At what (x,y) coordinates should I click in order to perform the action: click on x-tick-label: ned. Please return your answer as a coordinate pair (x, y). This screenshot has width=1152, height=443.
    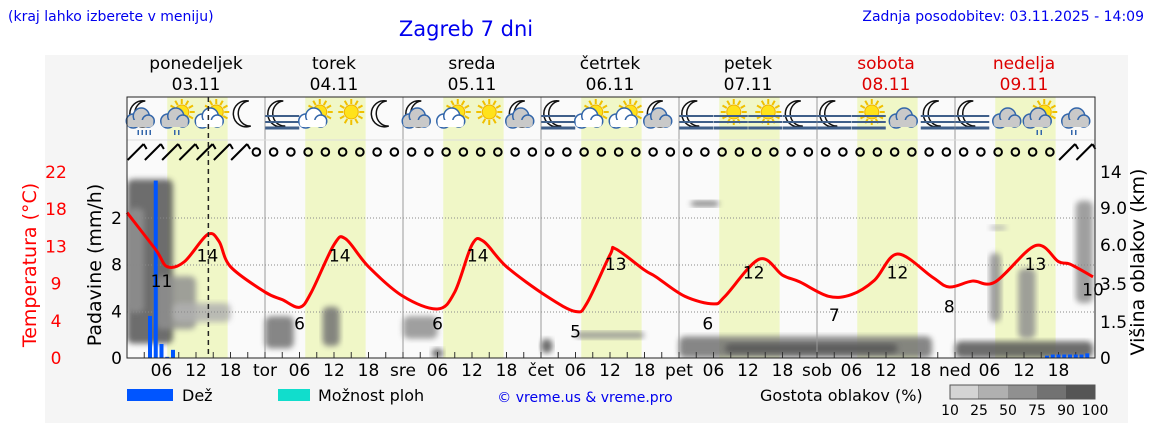
    Looking at the image, I should click on (955, 371).